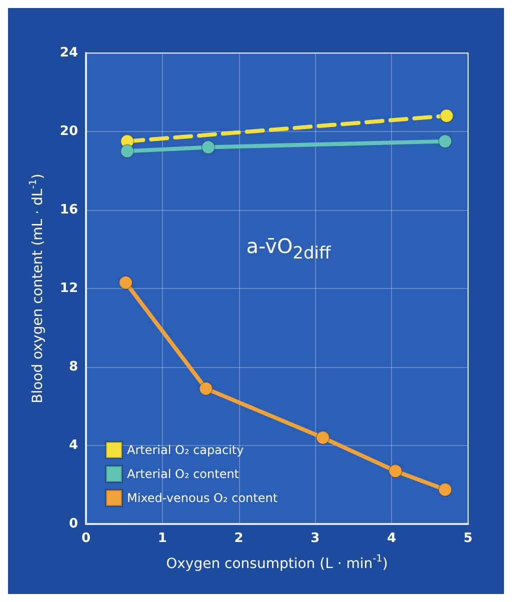  What do you see at coordinates (315, 538) in the screenshot?
I see `x-tick-label: 3` at bounding box center [315, 538].